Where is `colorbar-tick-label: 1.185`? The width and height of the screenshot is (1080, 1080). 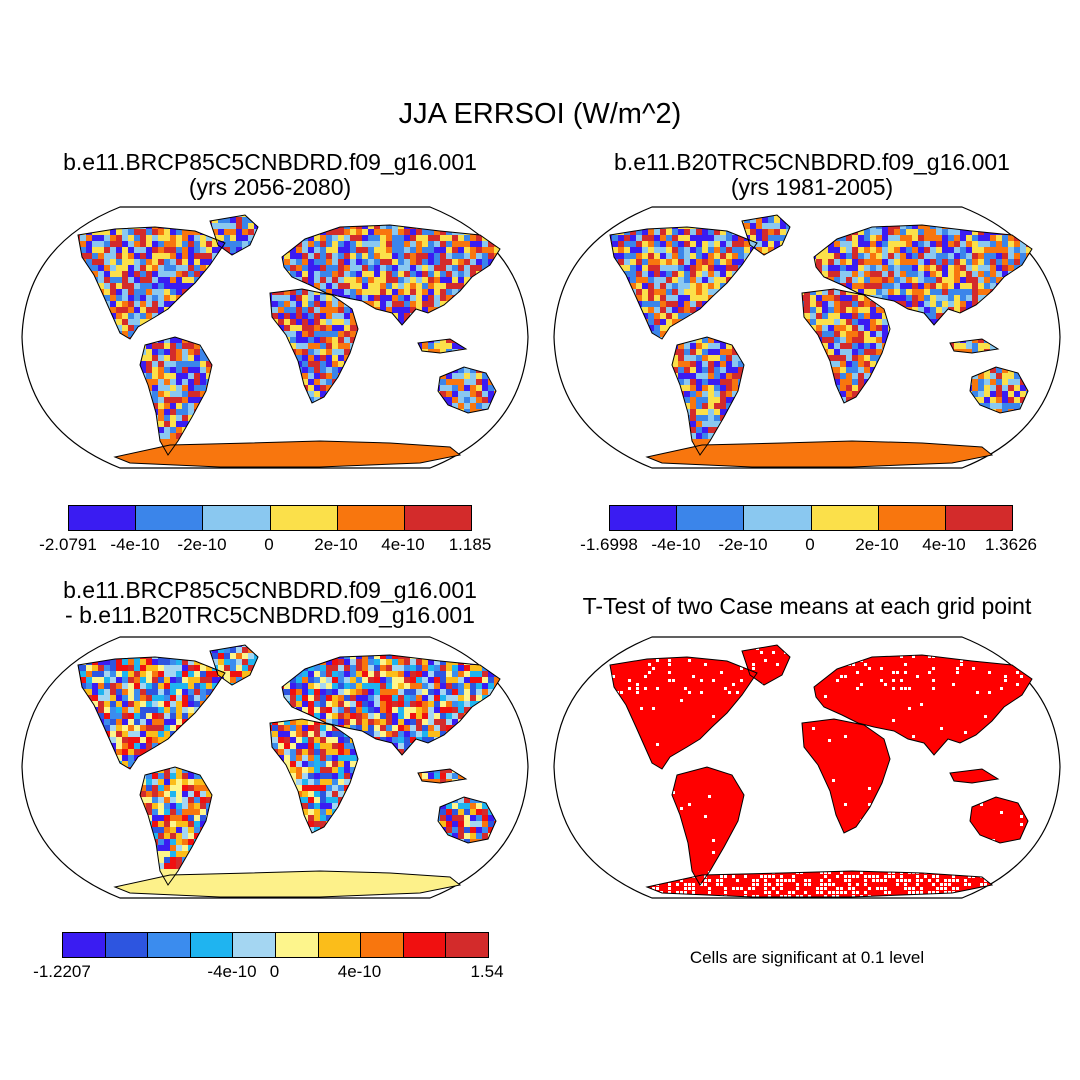
colorbar-tick-label: 1.185 is located at coordinates (470, 544).